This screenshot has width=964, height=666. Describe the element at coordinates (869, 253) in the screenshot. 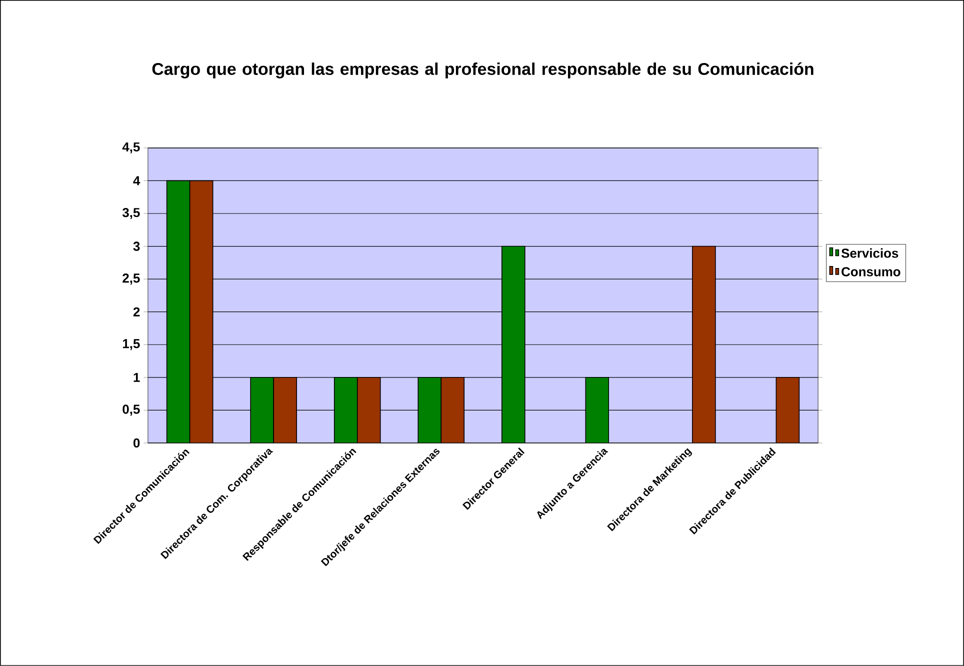

I see `legend-label: Servicios` at that location.